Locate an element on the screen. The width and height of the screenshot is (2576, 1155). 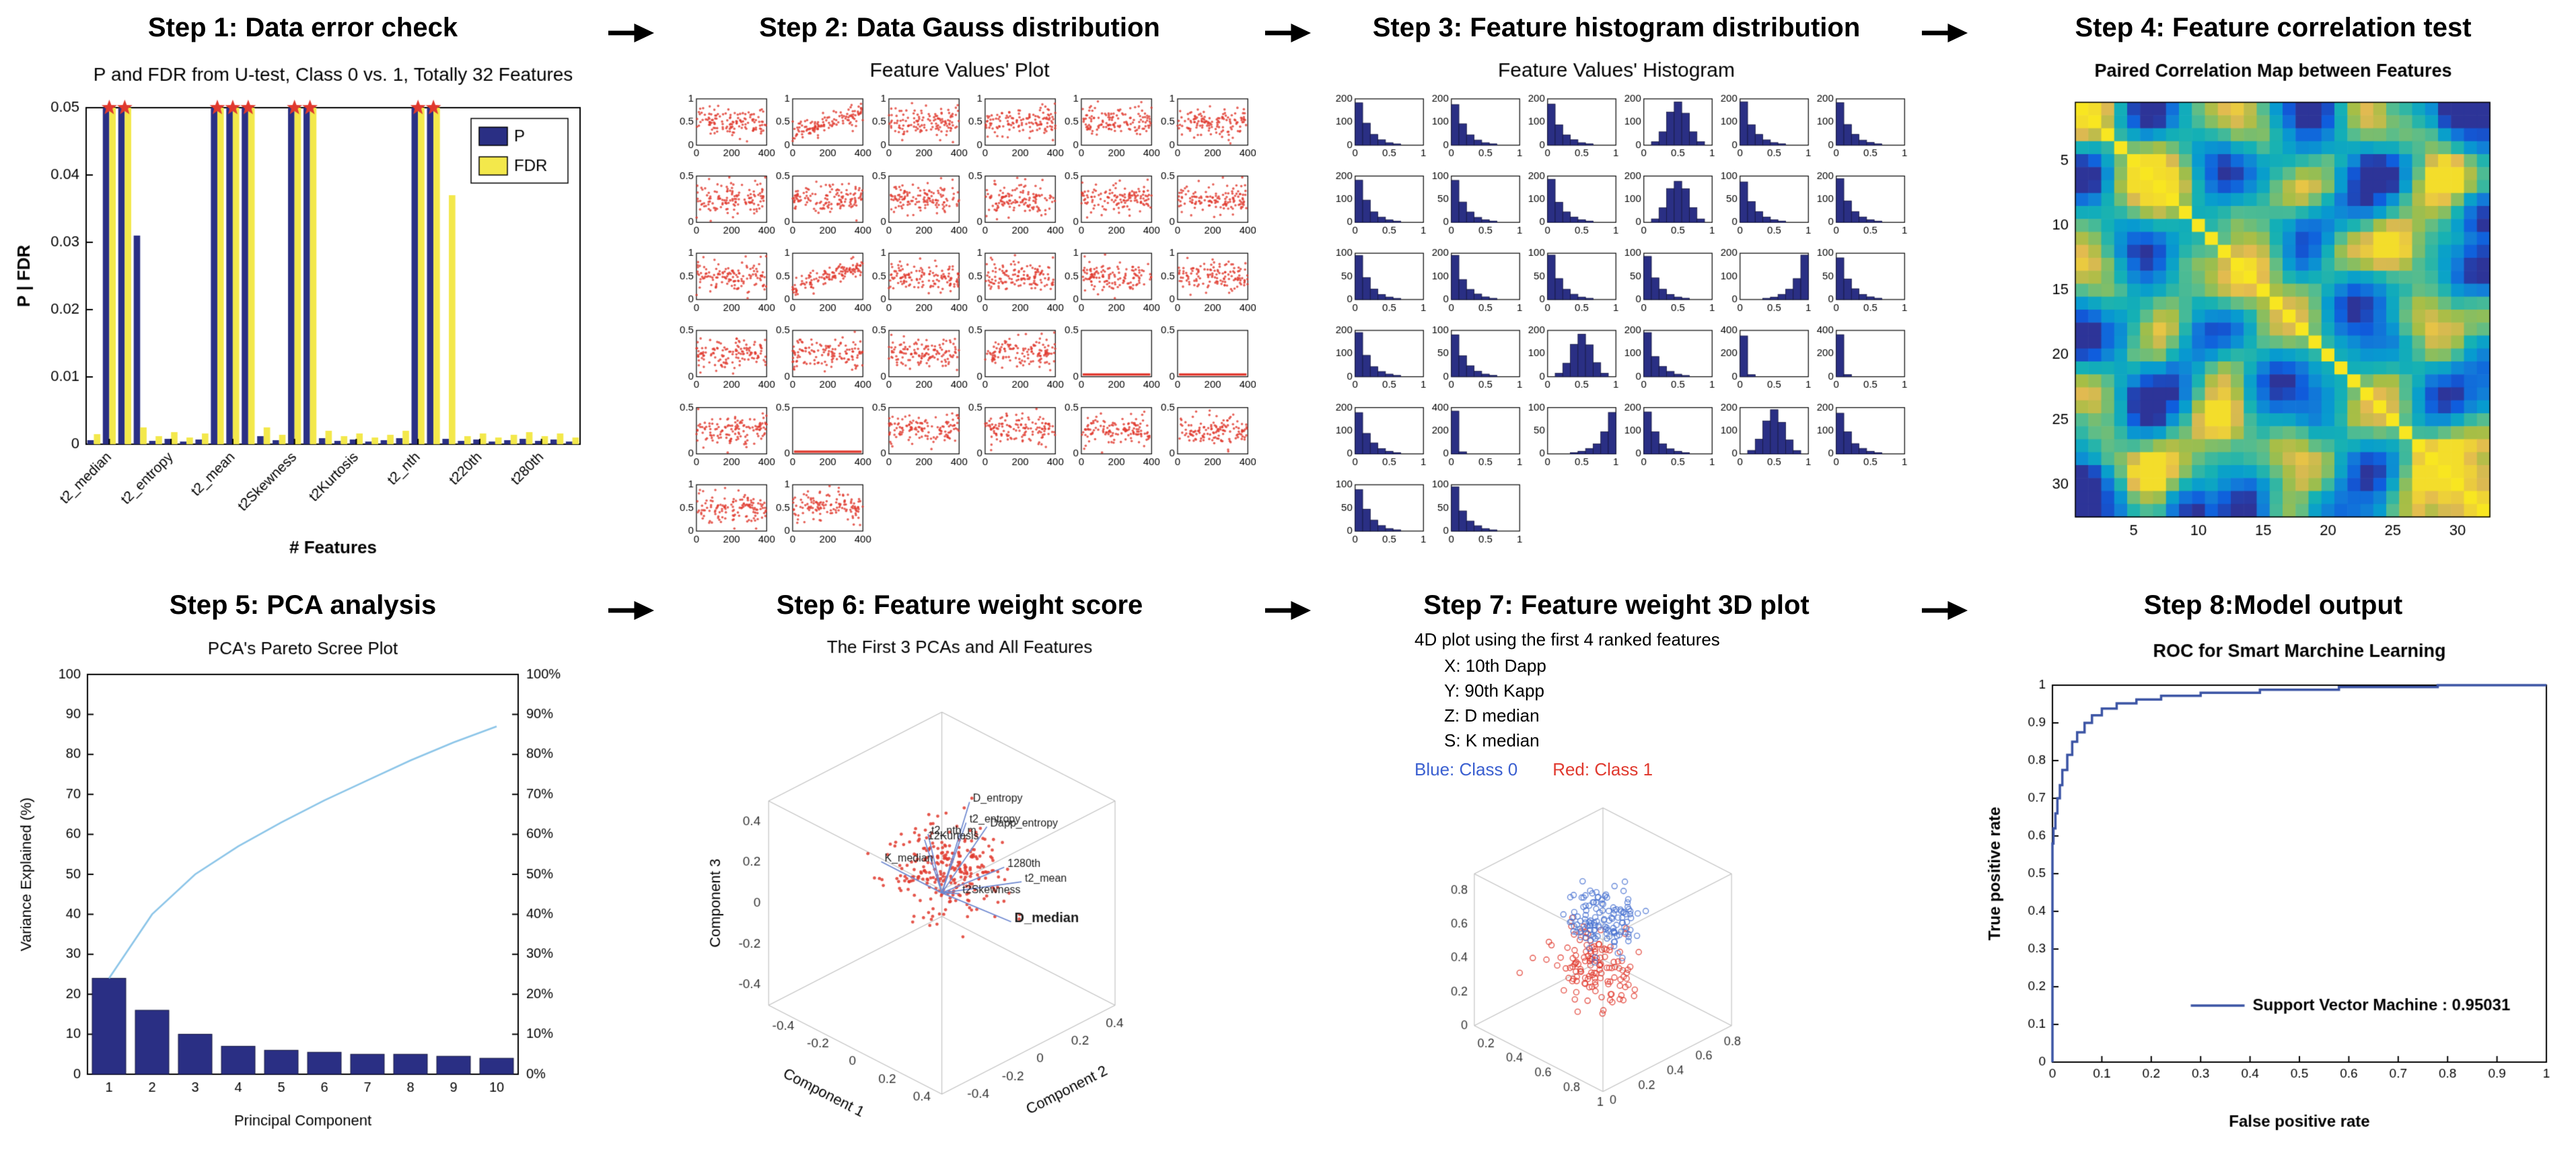
panel-step-8: Step 8:Model output is located at coordinates (2273, 867).